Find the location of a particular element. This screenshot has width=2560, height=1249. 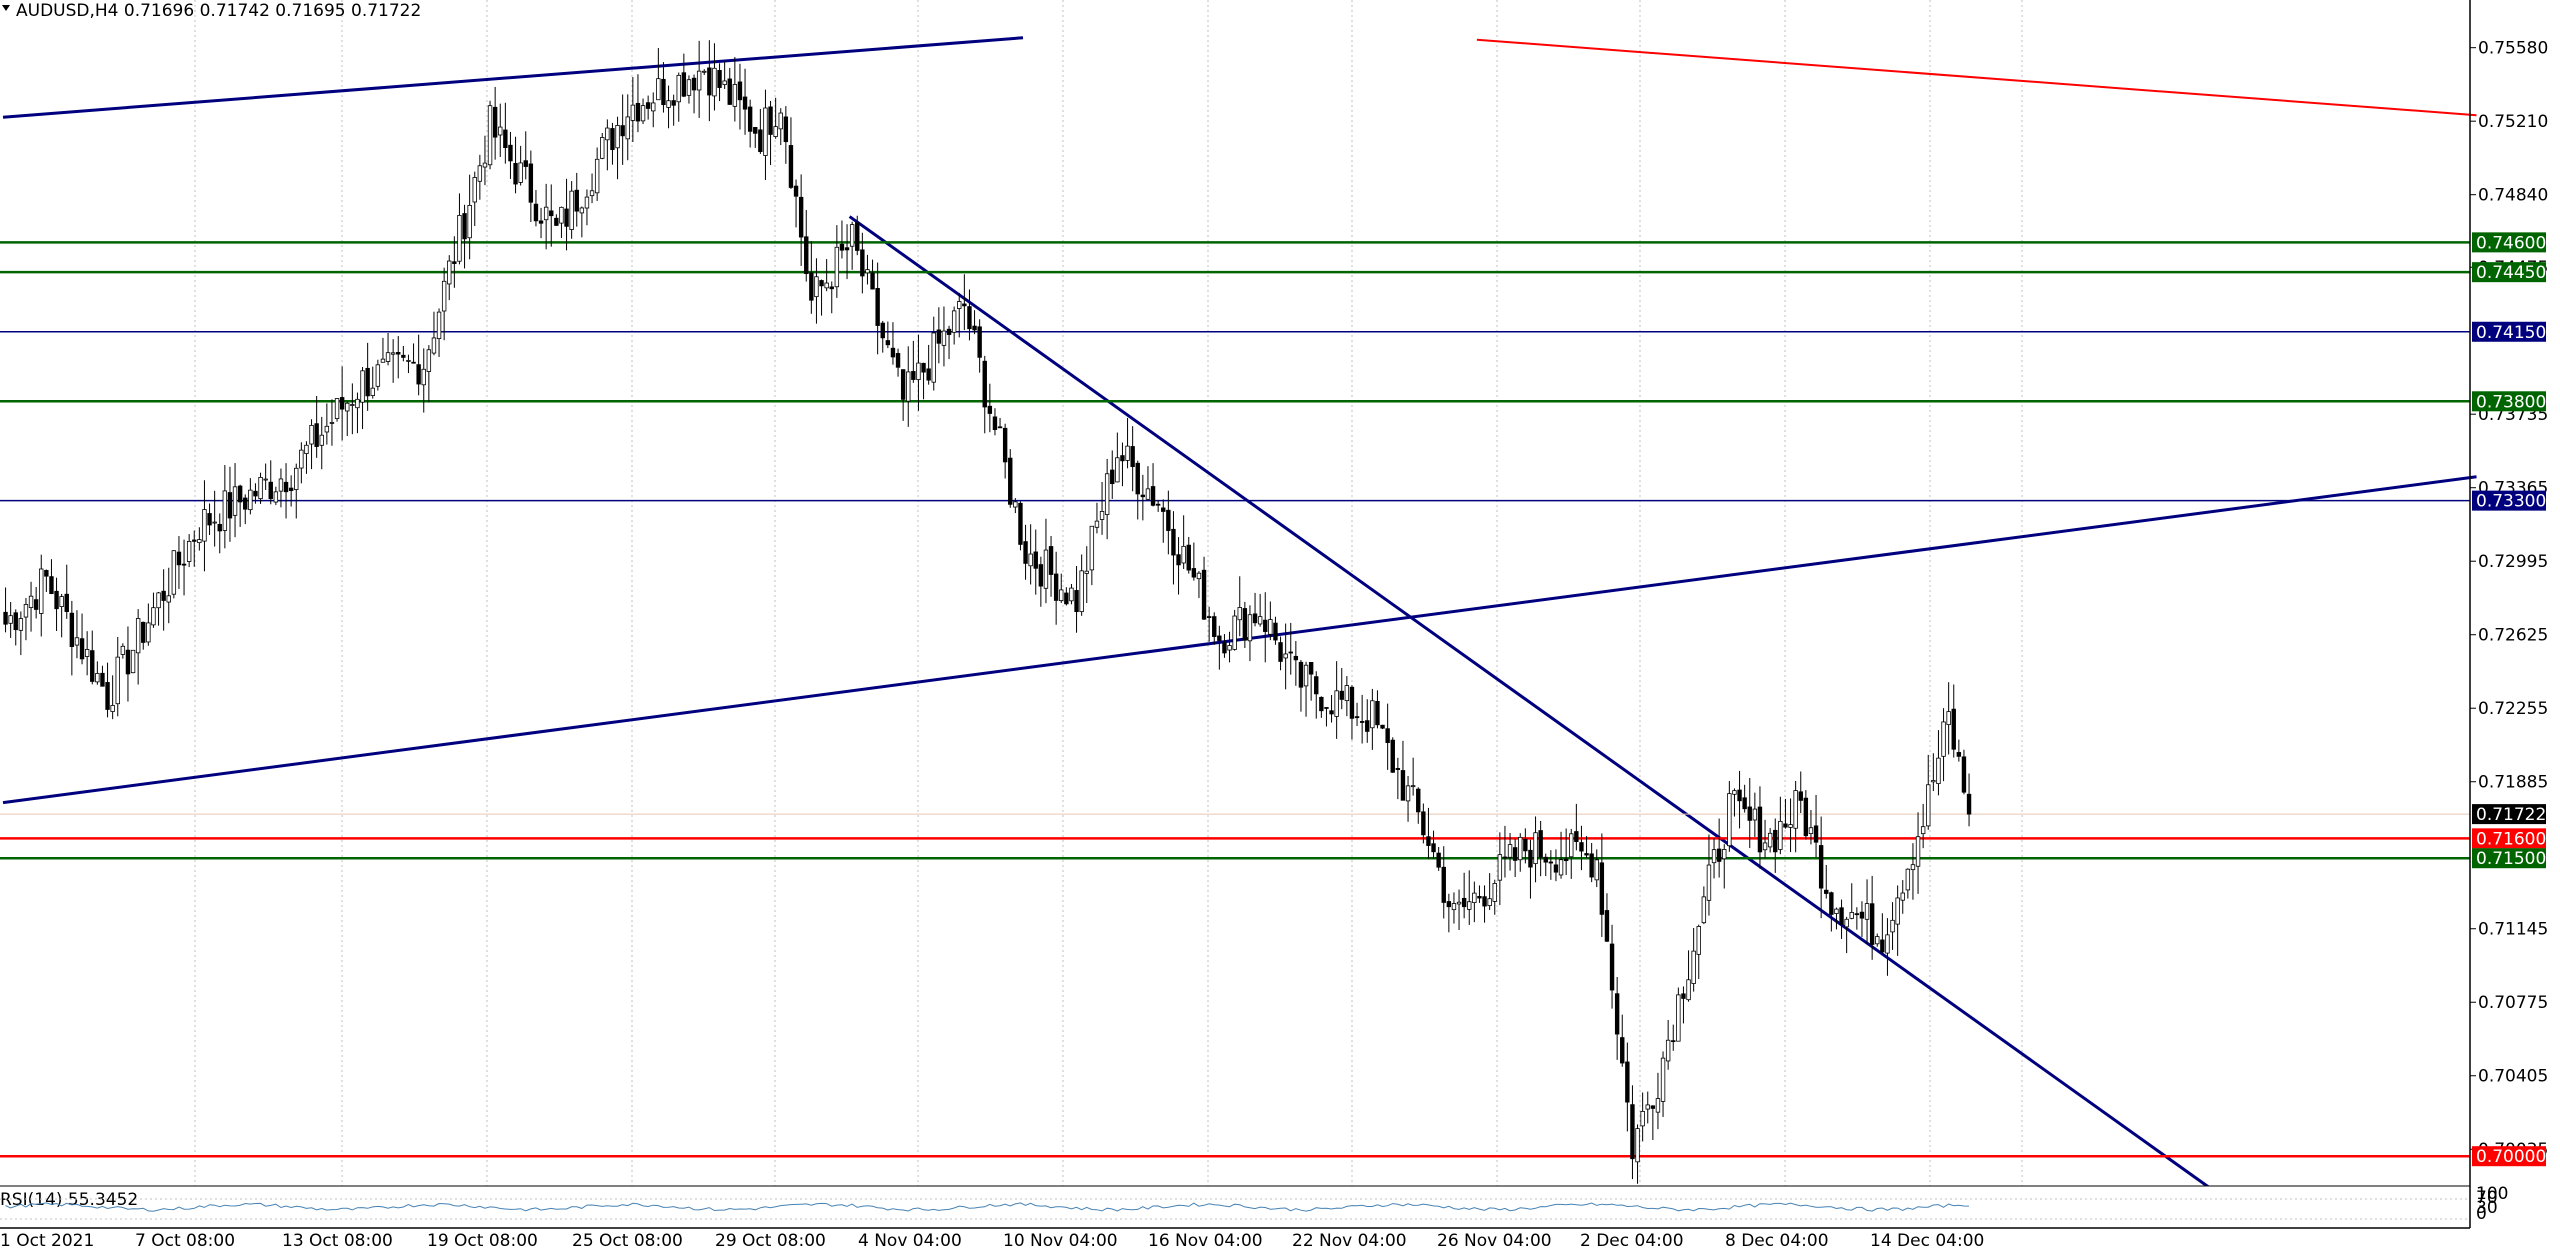

rsi-tick-label: 70 is located at coordinates (2487, 1198).